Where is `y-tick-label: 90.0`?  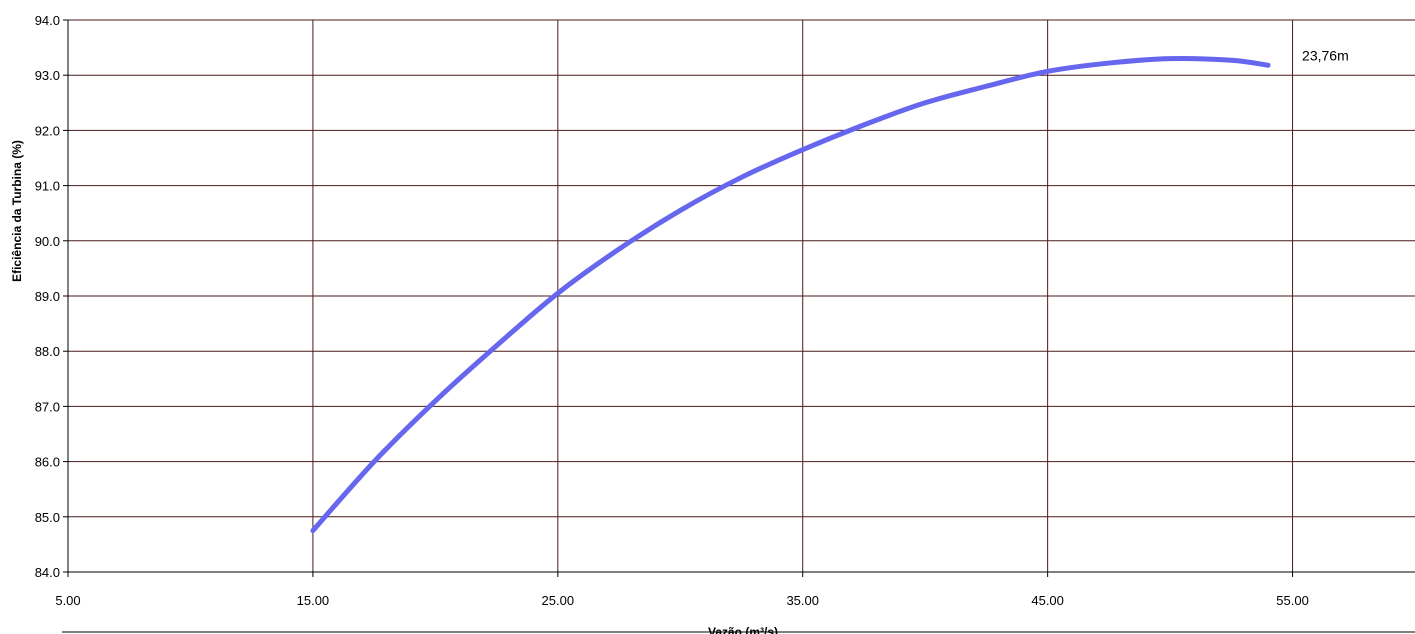
y-tick-label: 90.0 is located at coordinates (47, 241).